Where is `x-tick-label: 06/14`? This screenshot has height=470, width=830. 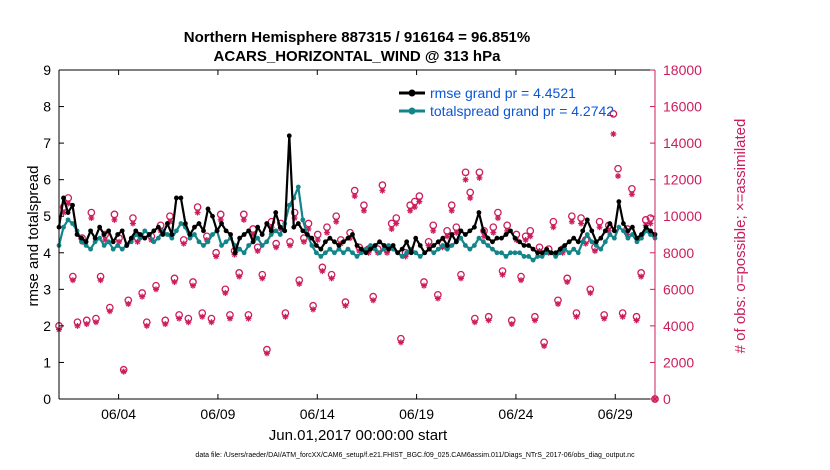 x-tick-label: 06/14 is located at coordinates (317, 414).